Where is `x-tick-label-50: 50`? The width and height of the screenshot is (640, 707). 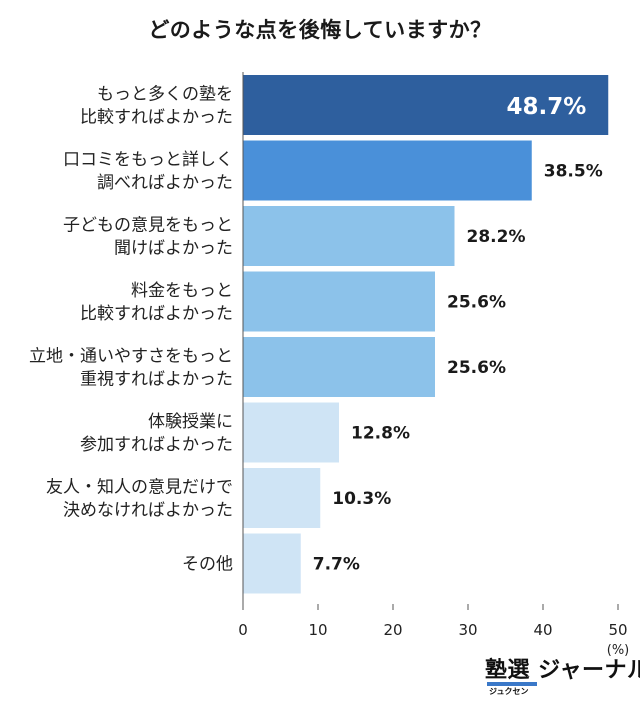
x-tick-label-50: 50 is located at coordinates (617, 630).